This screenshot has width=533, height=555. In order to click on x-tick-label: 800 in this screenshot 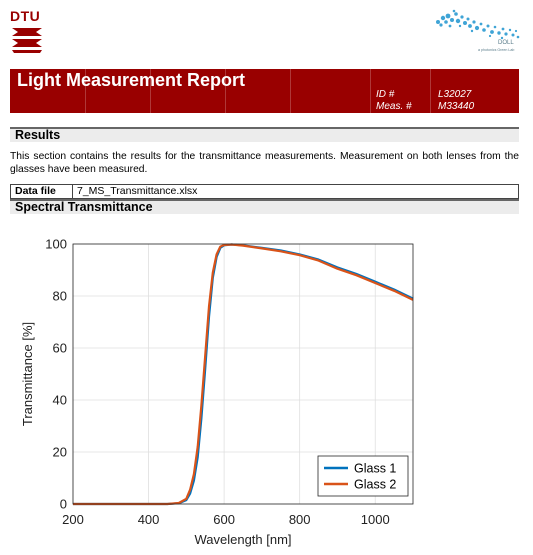, I will do `click(300, 519)`.